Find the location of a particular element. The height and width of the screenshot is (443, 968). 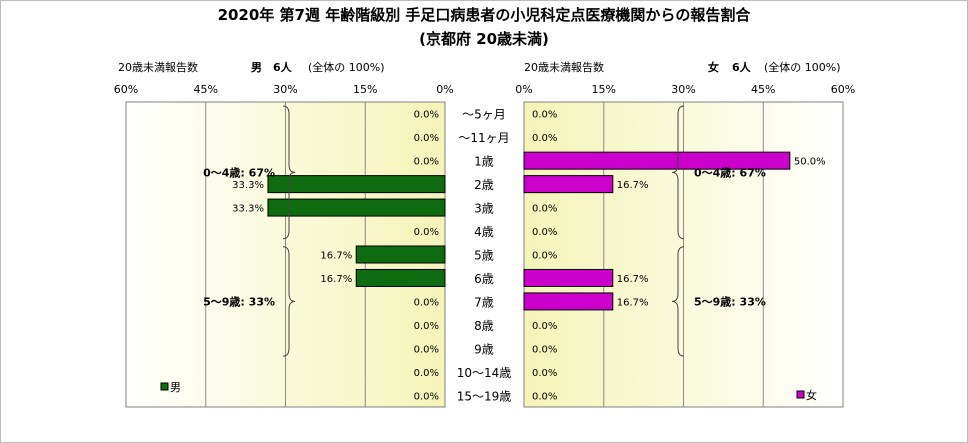

right-header-label: 女 is located at coordinates (713, 67).